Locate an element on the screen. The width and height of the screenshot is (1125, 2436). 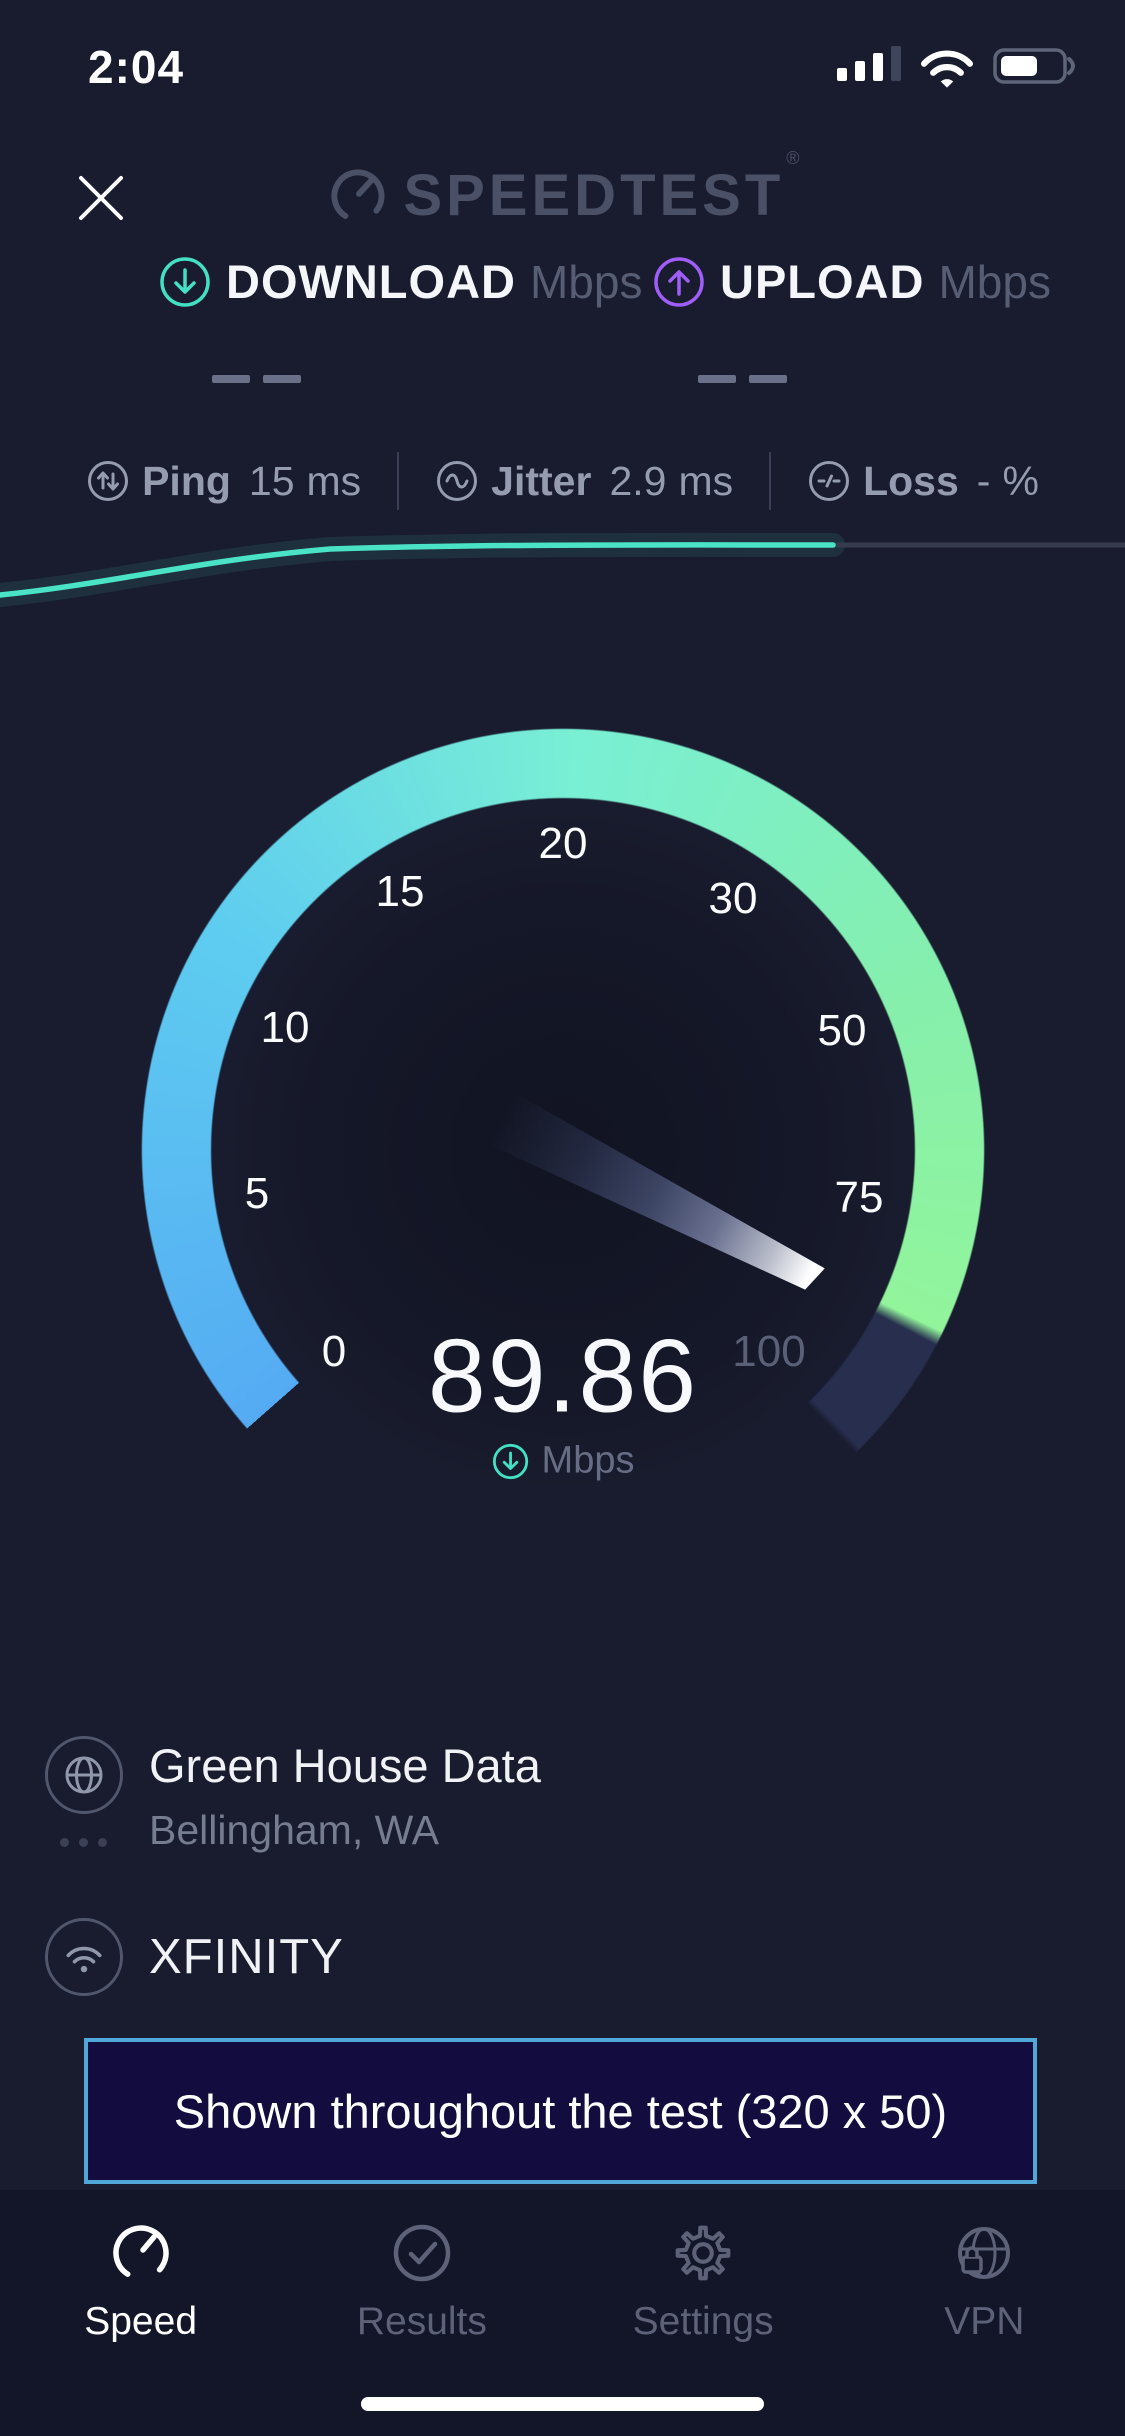
globe-icon is located at coordinates (84, 1775).